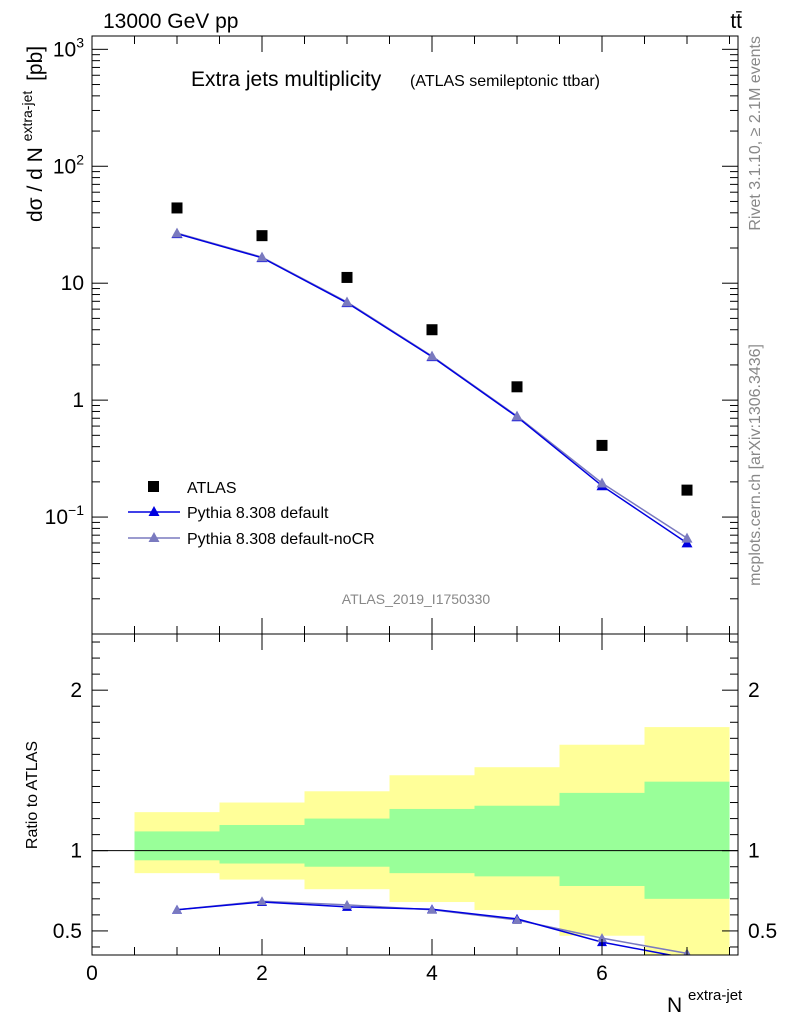 The image size is (786, 1024). I want to click on main-y-axis-label-sup: extra-jet, so click(27, 116).